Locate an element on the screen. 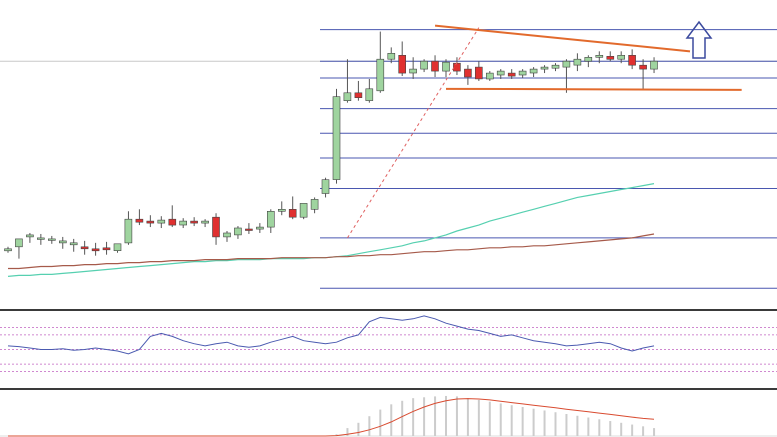 Image resolution: width=777 pixels, height=437 pixels. trendline-rise-guide is located at coordinates (413, 133).